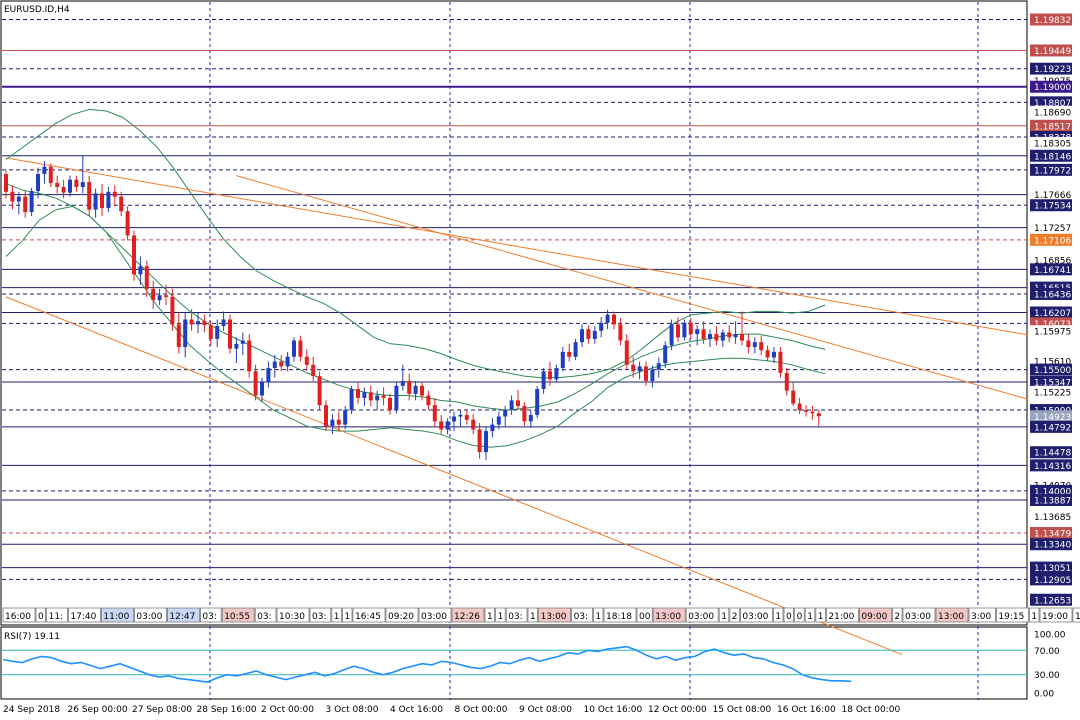 This screenshot has height=720, width=1080. I want to click on price-label: 1.19832, so click(1052, 21).